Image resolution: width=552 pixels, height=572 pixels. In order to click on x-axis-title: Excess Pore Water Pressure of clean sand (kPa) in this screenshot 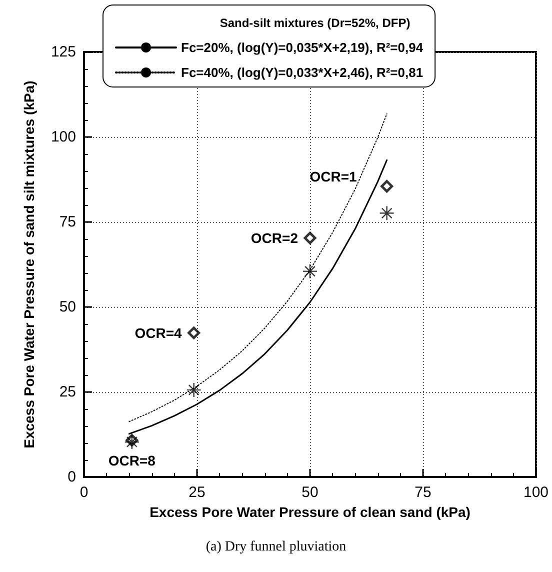, I will do `click(310, 512)`.